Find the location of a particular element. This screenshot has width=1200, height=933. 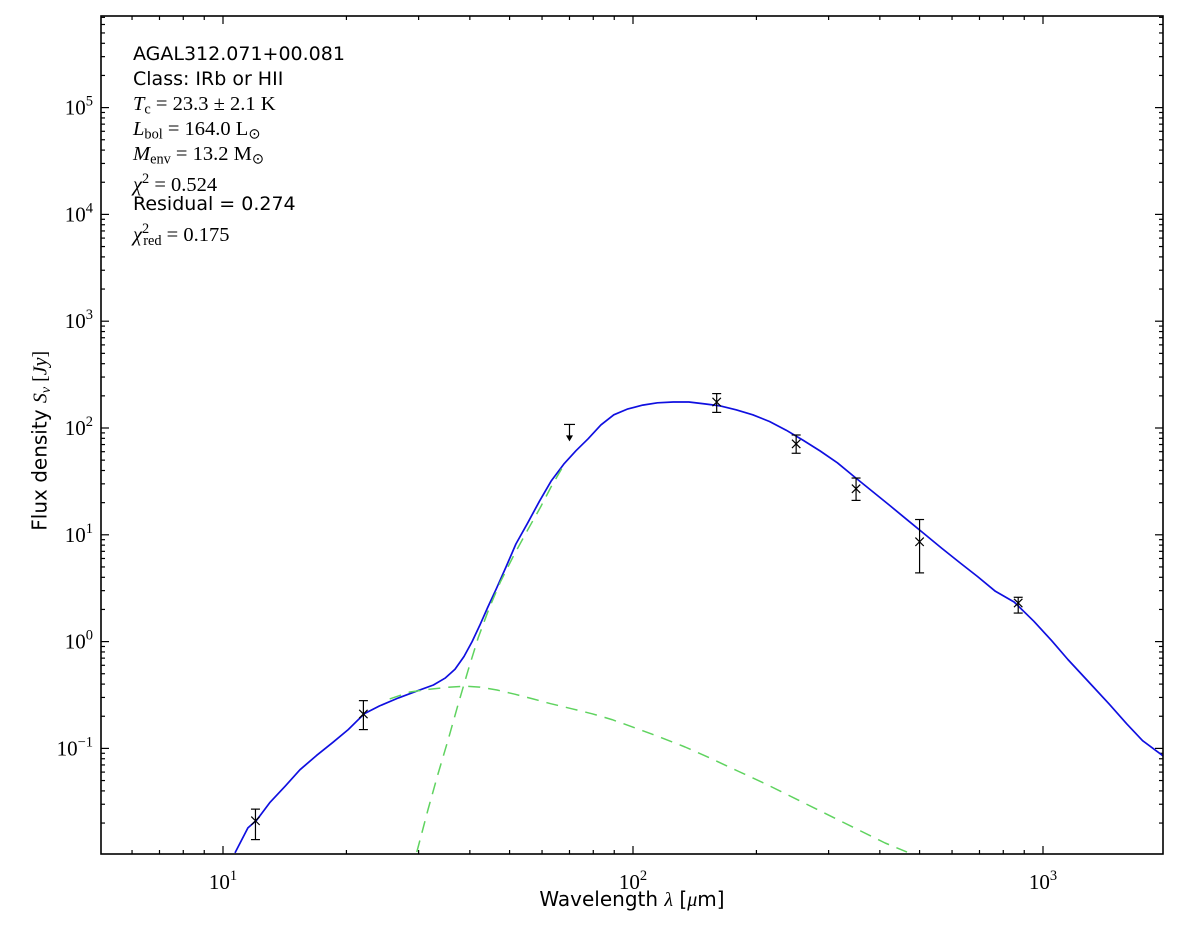

annotation-dust-temperature: Tc = 23.3 ± 2.1 K is located at coordinates (239, 105).